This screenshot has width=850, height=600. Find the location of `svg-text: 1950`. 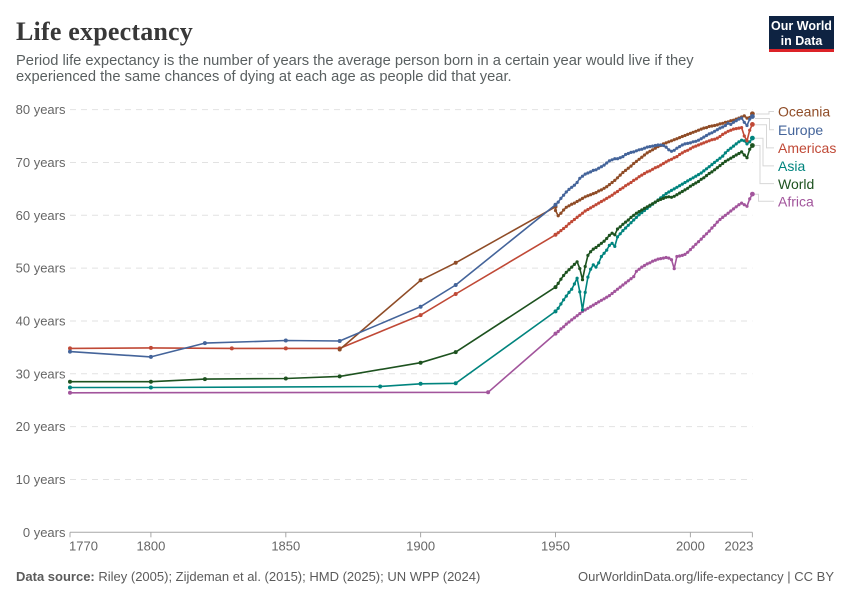

svg-text: 1950 is located at coordinates (555, 545).